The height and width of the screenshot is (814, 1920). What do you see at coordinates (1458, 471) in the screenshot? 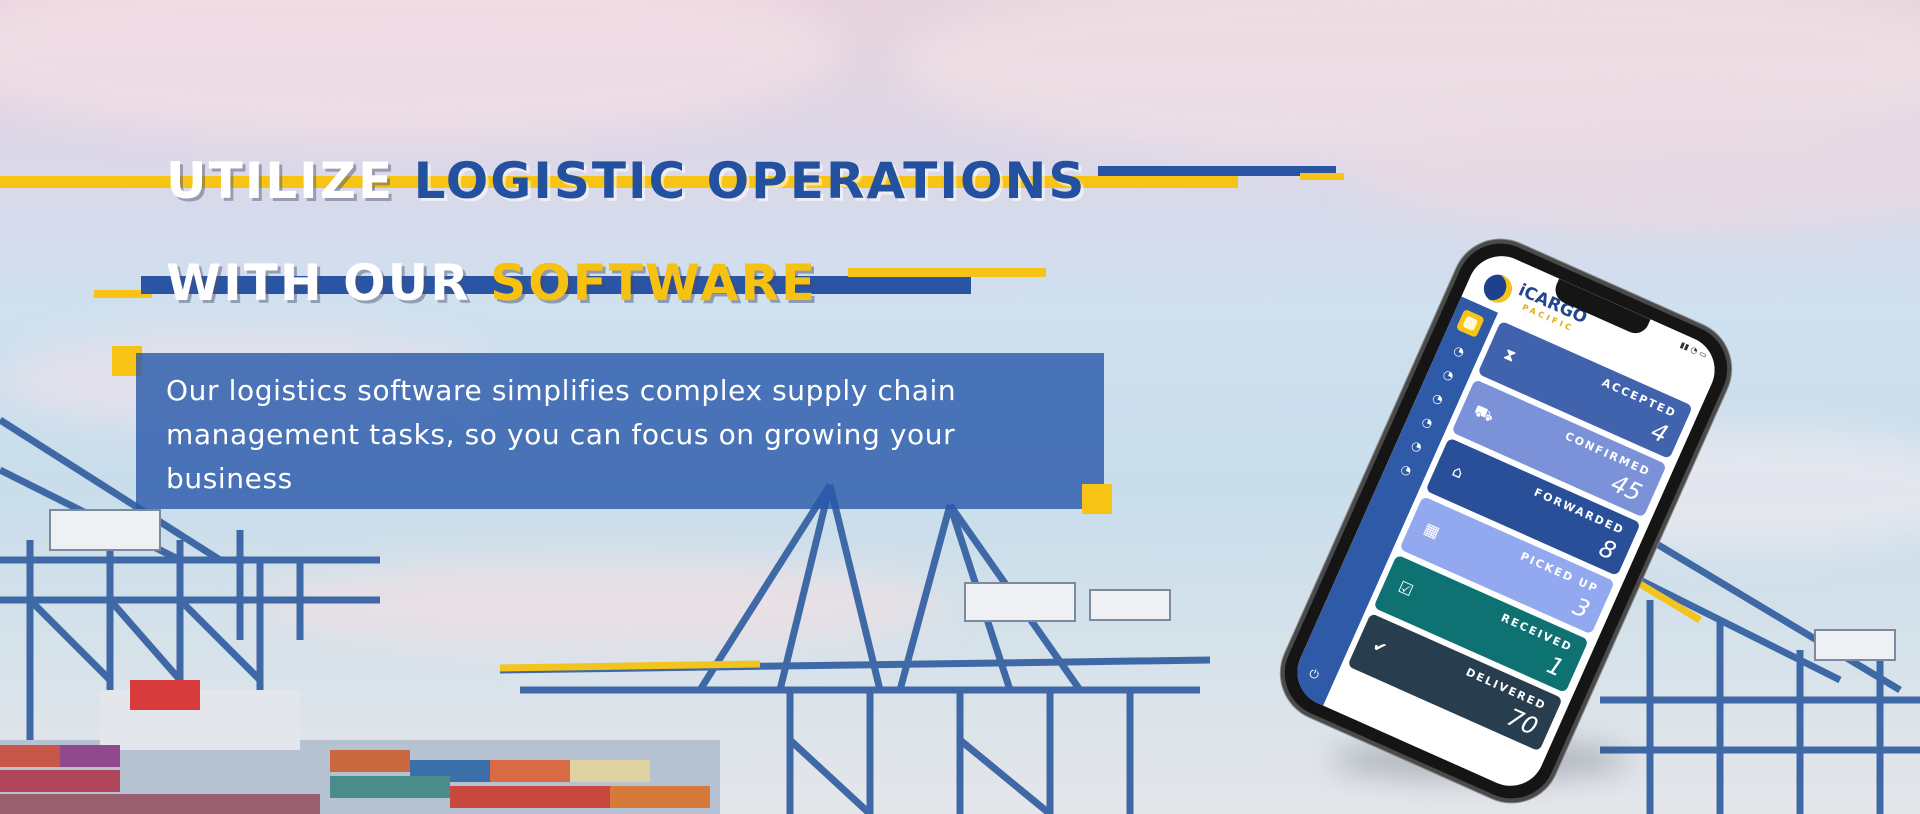
I see `warehouse-icon: ⌂` at bounding box center [1458, 471].